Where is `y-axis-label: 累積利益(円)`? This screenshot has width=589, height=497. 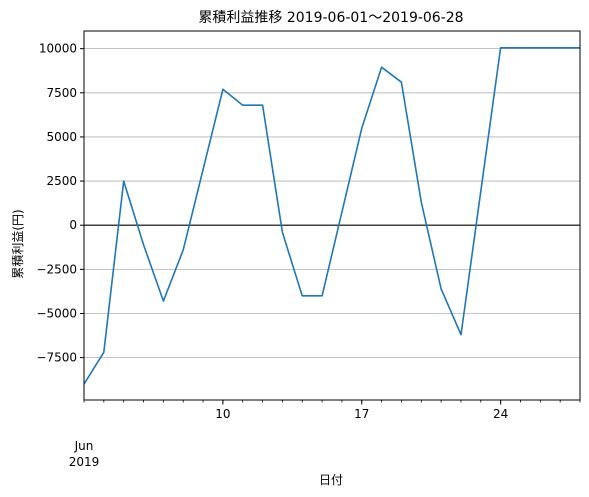
y-axis-label: 累積利益(円) is located at coordinates (17, 243).